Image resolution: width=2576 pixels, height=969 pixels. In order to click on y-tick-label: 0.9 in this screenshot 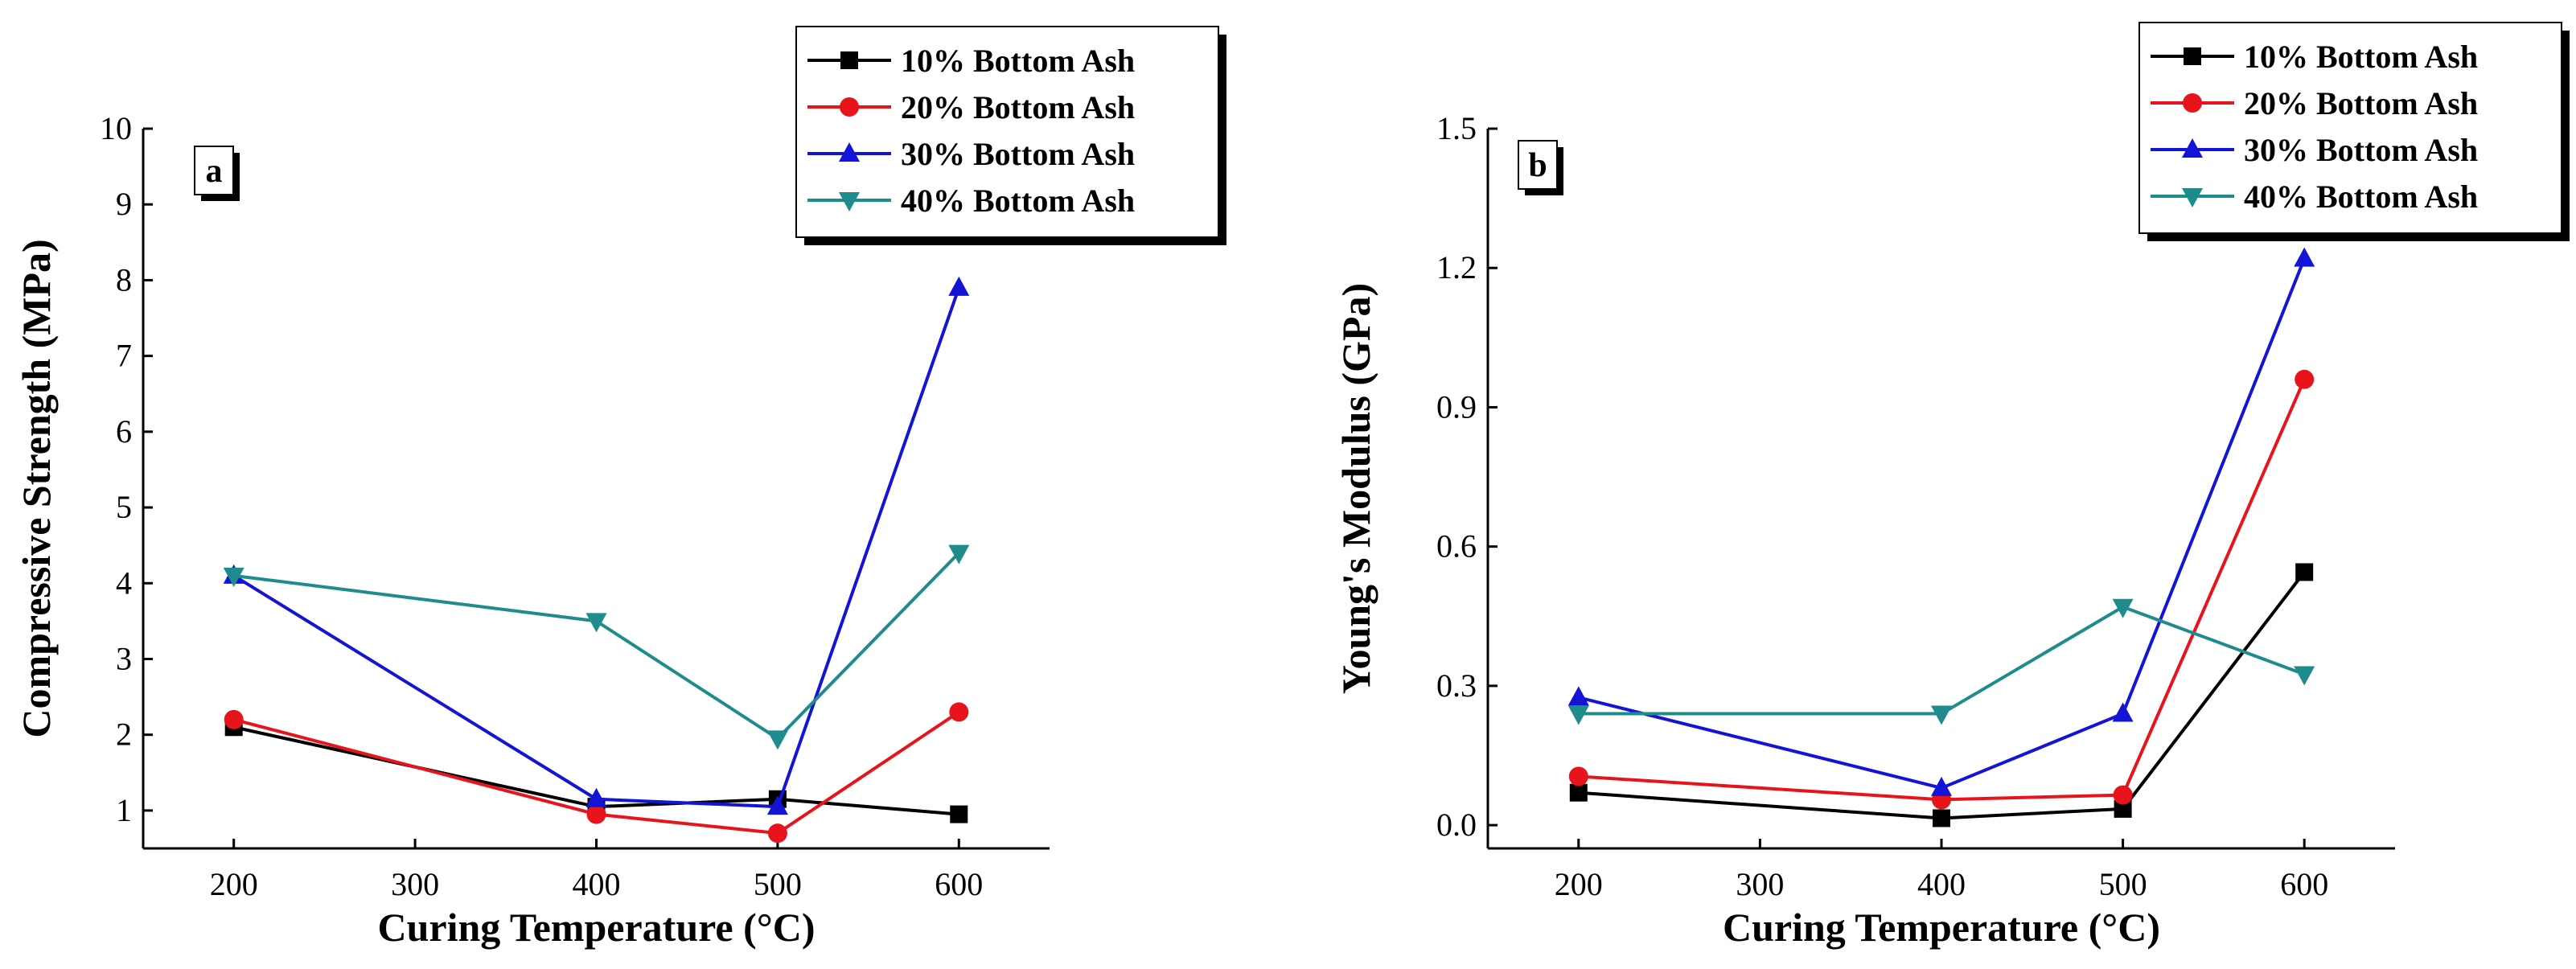, I will do `click(1456, 406)`.